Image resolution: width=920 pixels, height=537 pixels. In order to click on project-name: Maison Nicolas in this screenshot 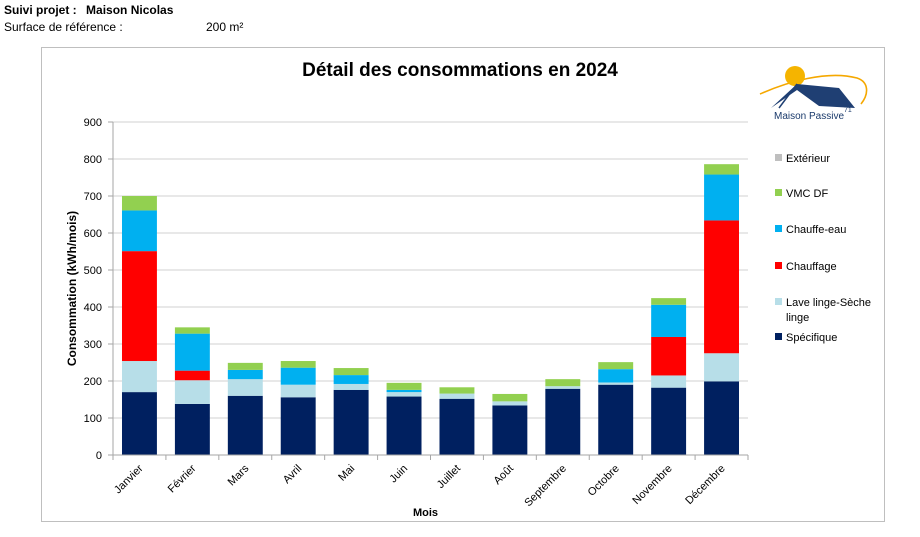, I will do `click(130, 10)`.